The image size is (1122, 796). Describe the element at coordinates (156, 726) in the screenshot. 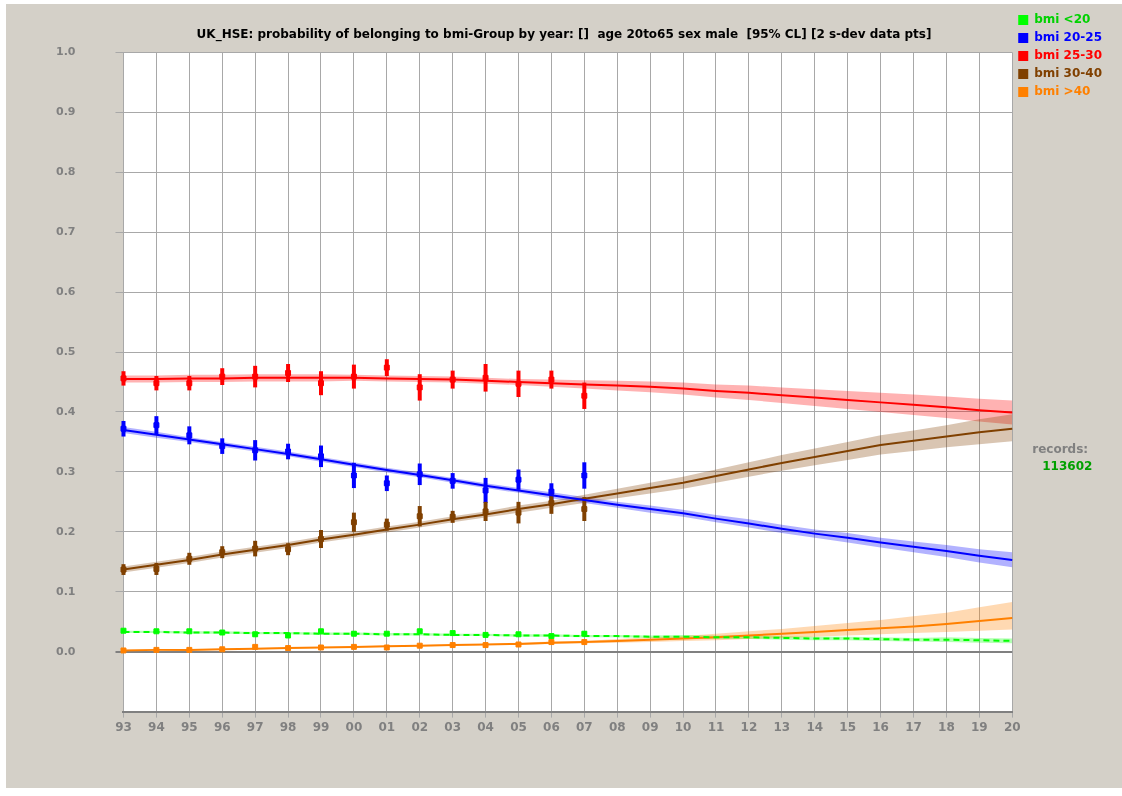

I see `x-tick-label: 94` at that location.